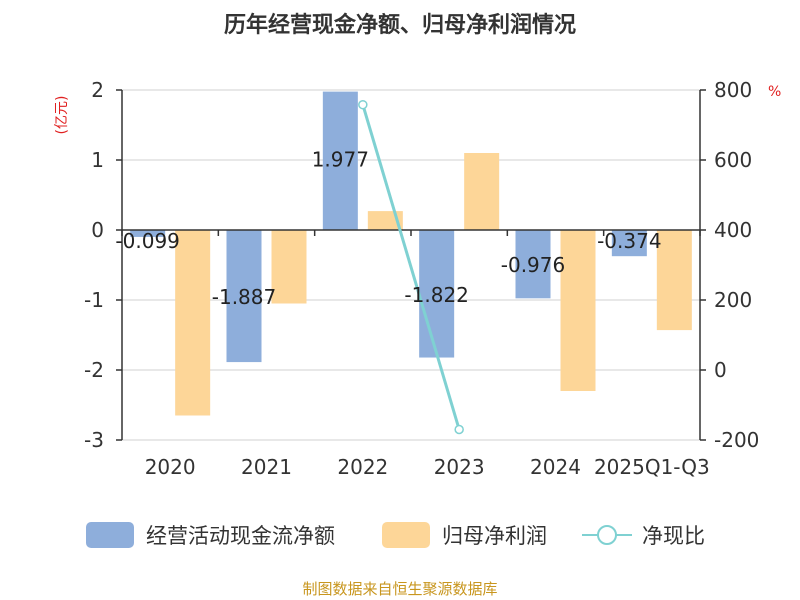 The width and height of the screenshot is (800, 600). I want to click on cashflow-value-label: -0.976, so click(533, 265).